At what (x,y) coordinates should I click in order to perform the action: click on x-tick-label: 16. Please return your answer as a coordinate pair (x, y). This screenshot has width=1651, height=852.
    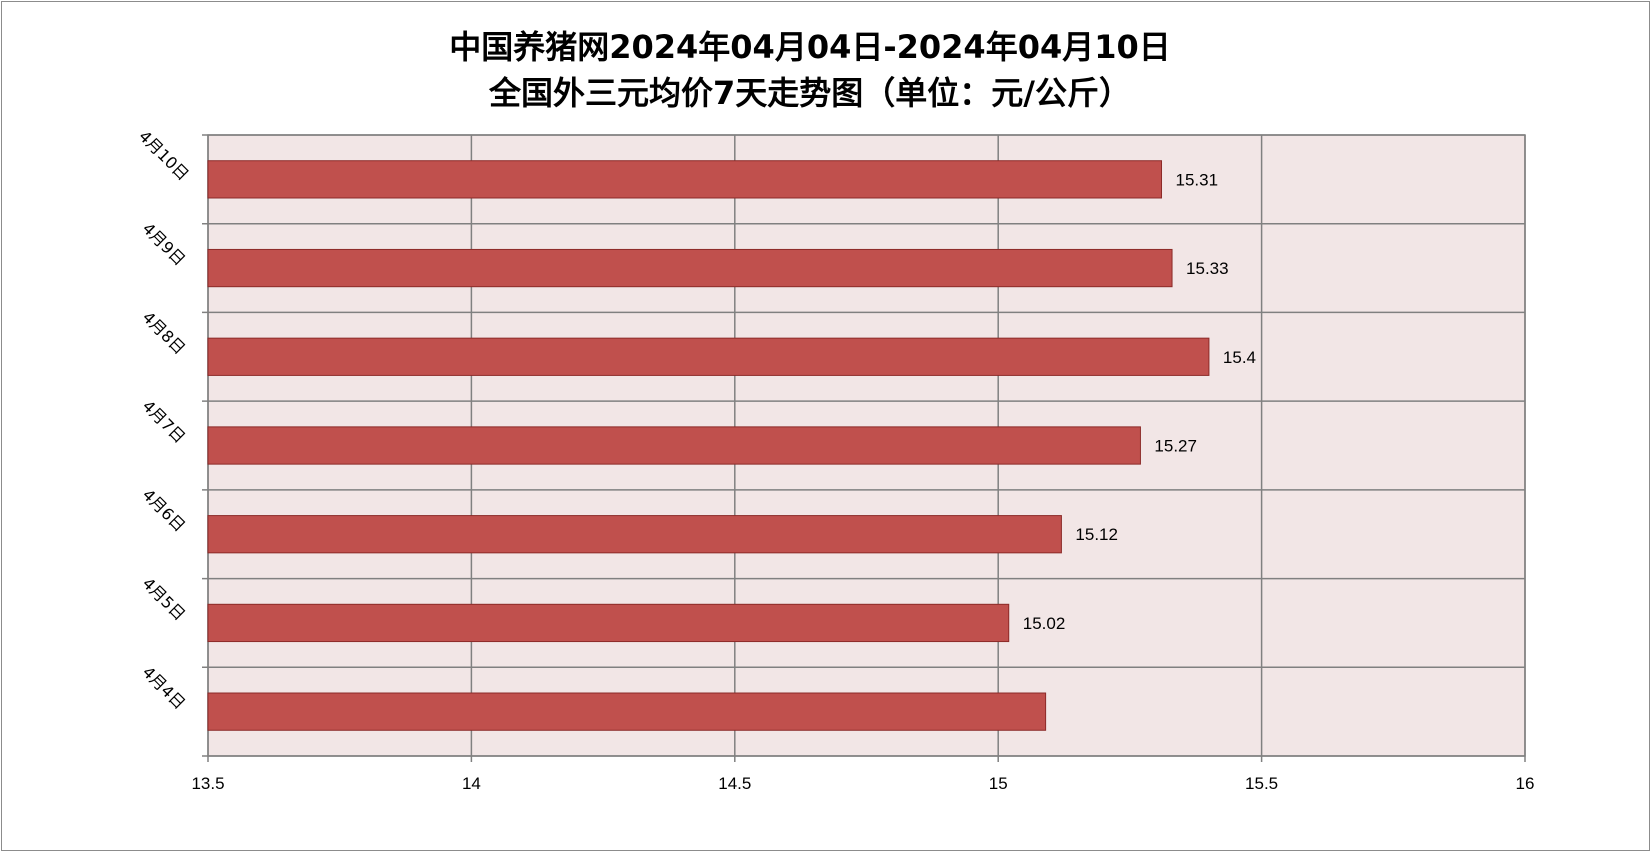
    Looking at the image, I should click on (1525, 783).